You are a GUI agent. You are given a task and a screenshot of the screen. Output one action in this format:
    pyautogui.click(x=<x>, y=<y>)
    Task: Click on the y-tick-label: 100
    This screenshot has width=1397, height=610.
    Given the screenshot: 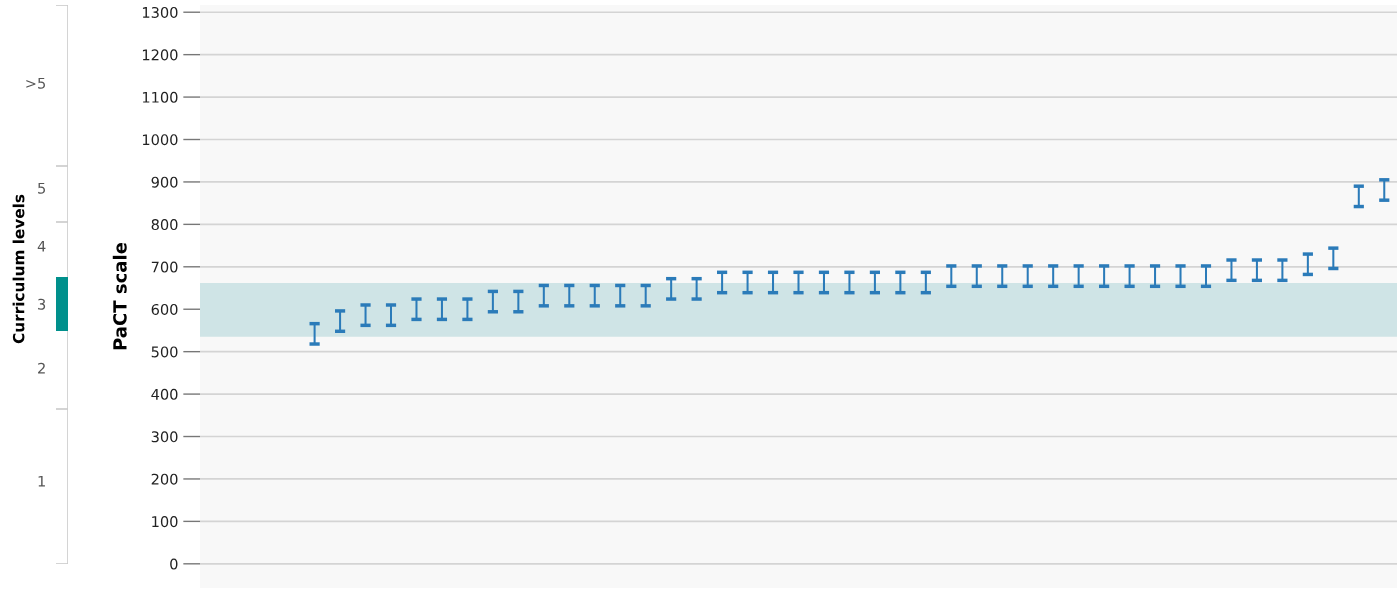 What is the action you would take?
    pyautogui.click(x=165, y=522)
    